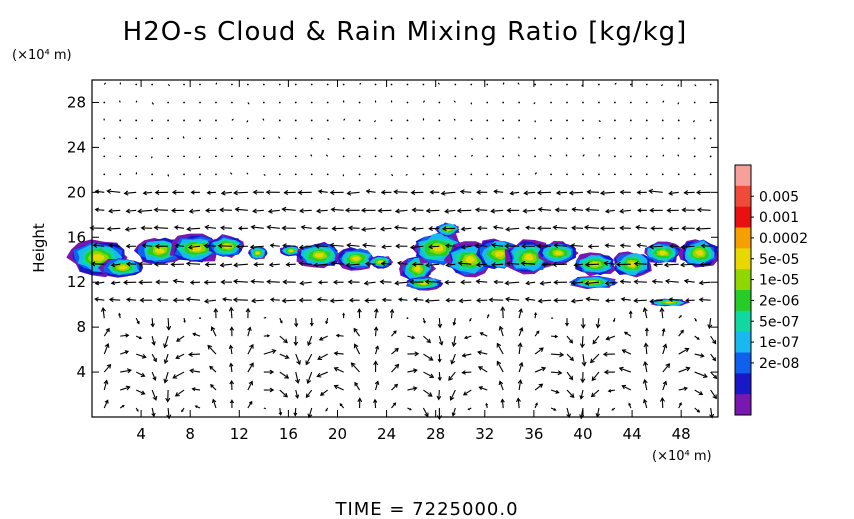 The image size is (854, 519). Describe the element at coordinates (632, 434) in the screenshot. I see `x-tick-label: 44` at that location.